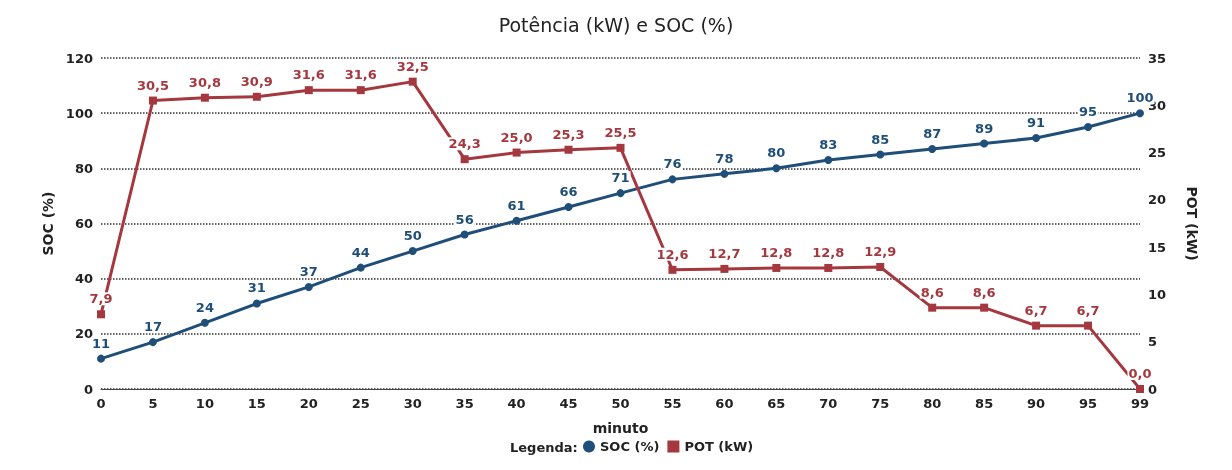  Describe the element at coordinates (464, 219) in the screenshot. I see `data-label: 56` at that location.